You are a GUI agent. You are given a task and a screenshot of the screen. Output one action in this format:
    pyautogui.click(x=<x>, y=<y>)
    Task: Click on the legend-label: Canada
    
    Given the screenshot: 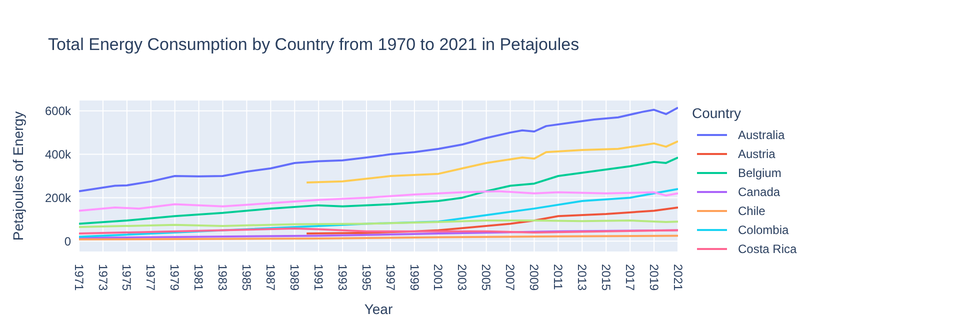 What is the action you would take?
    pyautogui.click(x=759, y=191)
    